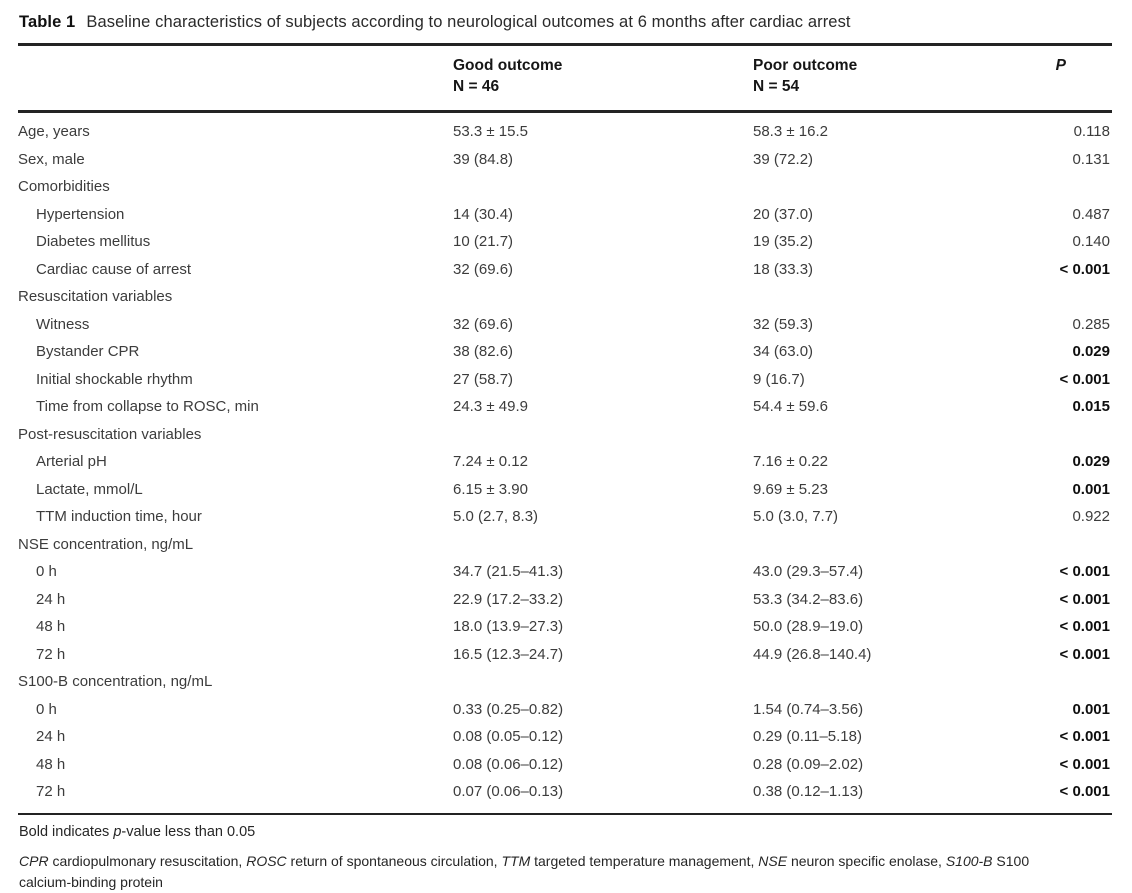 The height and width of the screenshot is (893, 1132). What do you see at coordinates (807, 737) in the screenshot?
I see `poor-outcome-value: 0.29 (0.11–5.18)` at bounding box center [807, 737].